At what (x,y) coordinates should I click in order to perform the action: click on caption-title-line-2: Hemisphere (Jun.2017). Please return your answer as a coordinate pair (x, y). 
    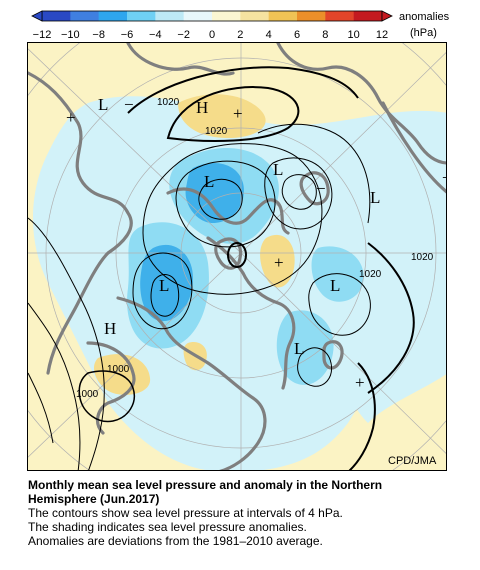
    Looking at the image, I should click on (94, 499).